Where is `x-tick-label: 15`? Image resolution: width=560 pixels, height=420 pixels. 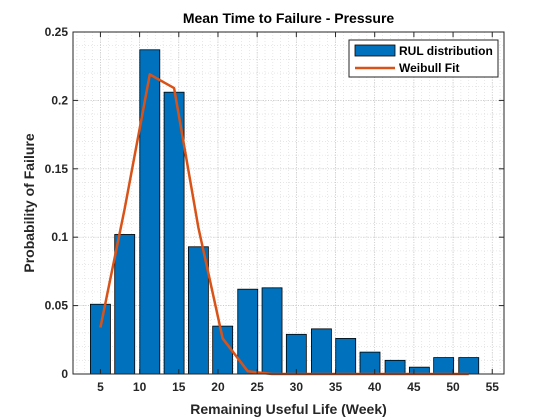
x-tick-label: 15 is located at coordinates (179, 387).